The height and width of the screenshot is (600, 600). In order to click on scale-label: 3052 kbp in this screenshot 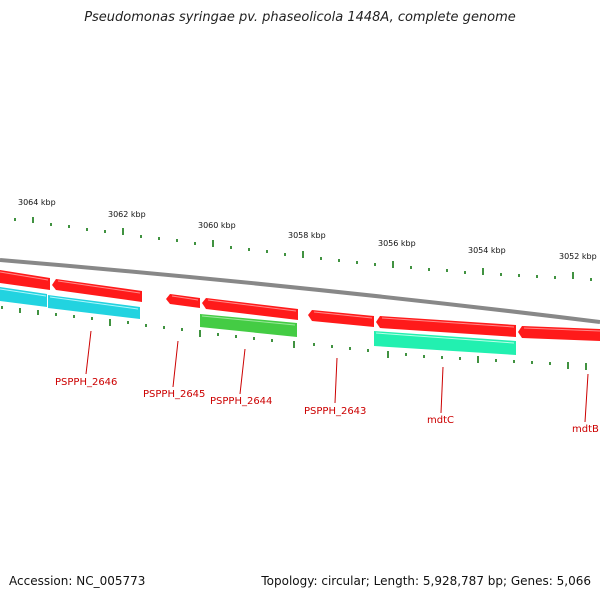, I will do `click(578, 256)`.